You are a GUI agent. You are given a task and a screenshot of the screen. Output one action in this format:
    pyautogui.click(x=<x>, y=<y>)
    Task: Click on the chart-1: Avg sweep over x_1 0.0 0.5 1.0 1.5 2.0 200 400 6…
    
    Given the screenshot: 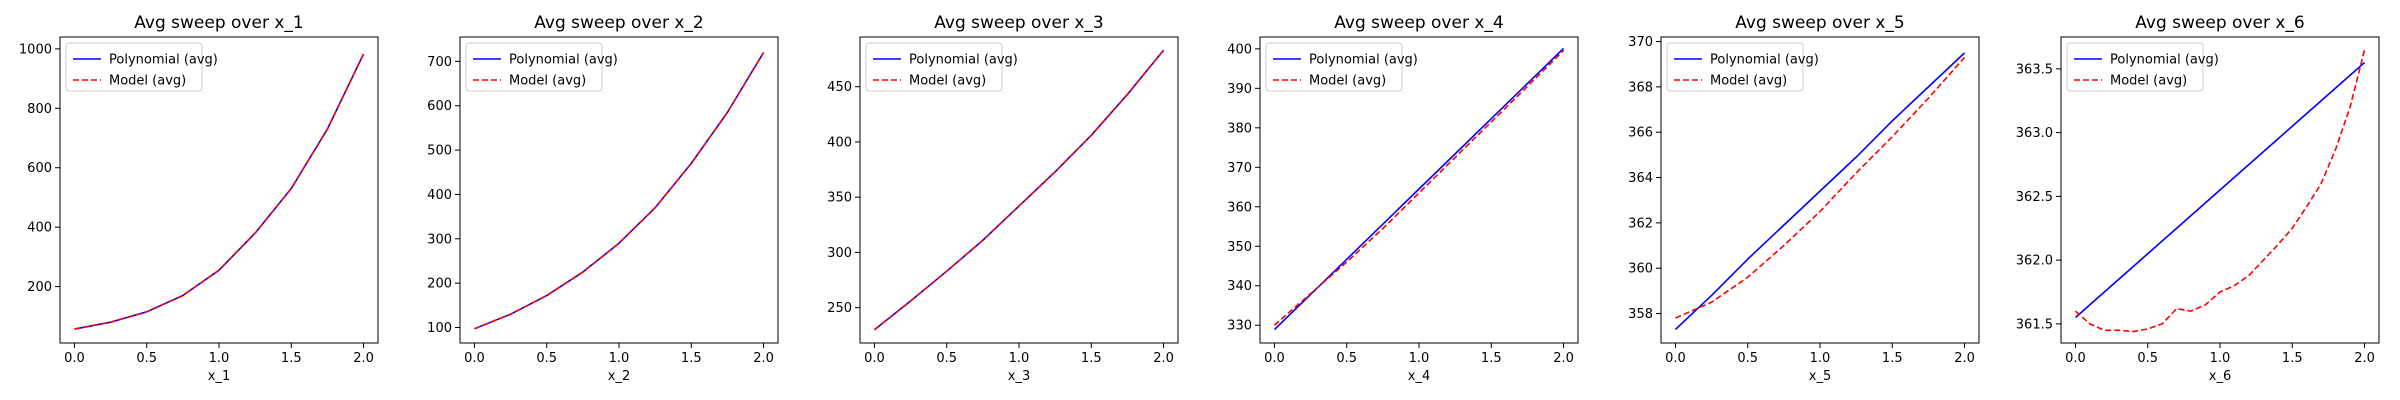 What is the action you would take?
    pyautogui.click(x=199, y=198)
    